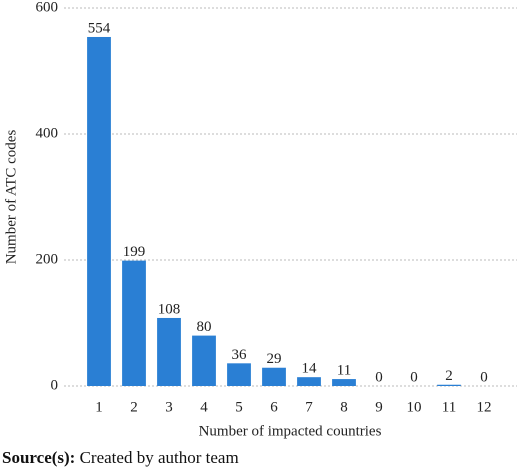  What do you see at coordinates (99, 28) in the screenshot?
I see `data-label: 554` at bounding box center [99, 28].